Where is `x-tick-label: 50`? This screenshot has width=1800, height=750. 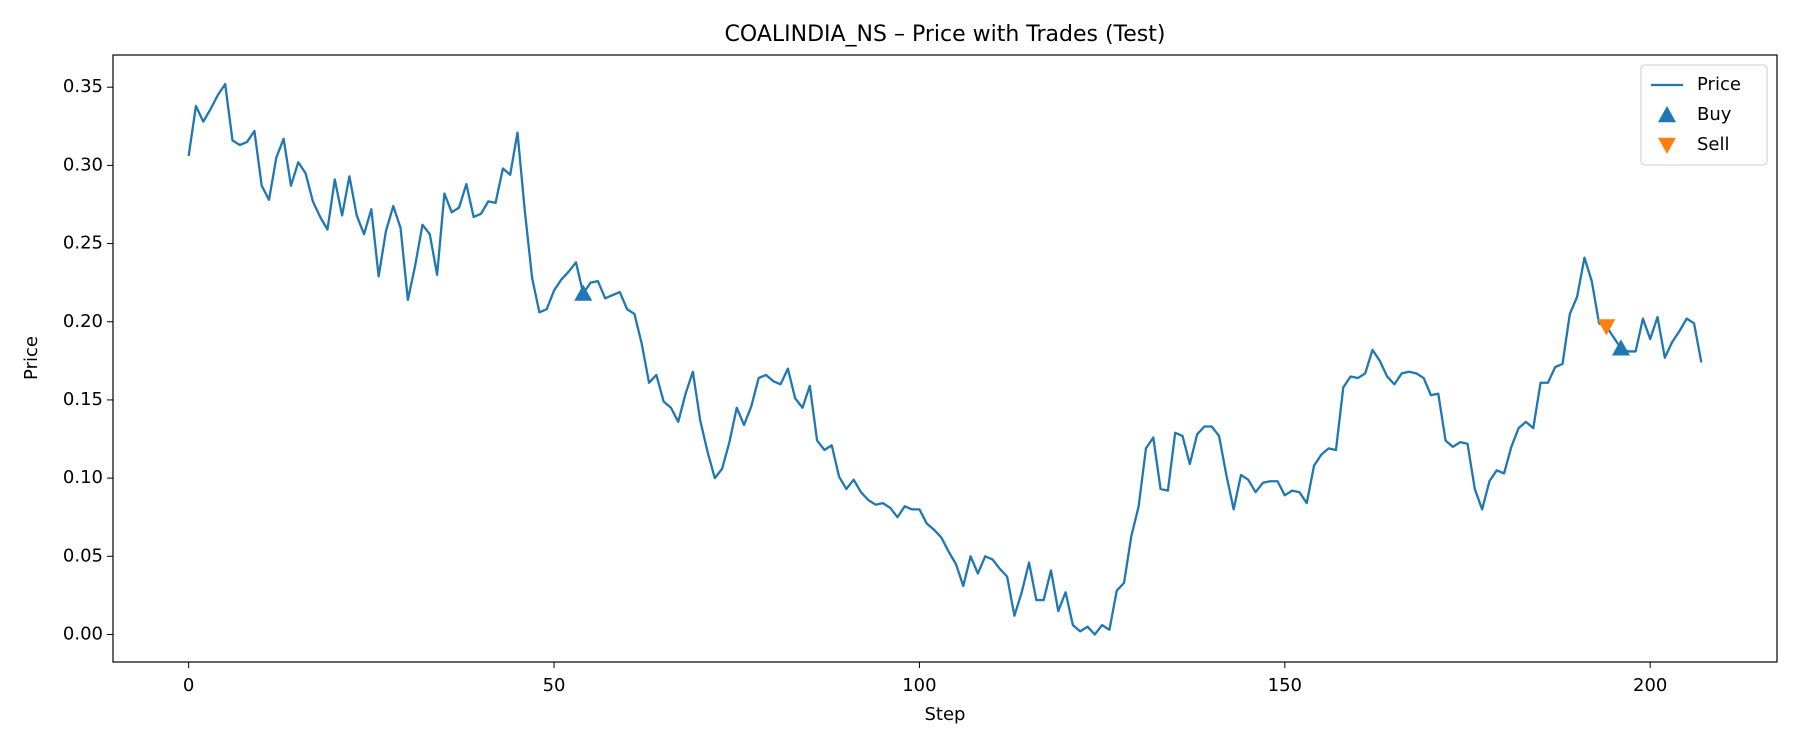 x-tick-label: 50 is located at coordinates (554, 685).